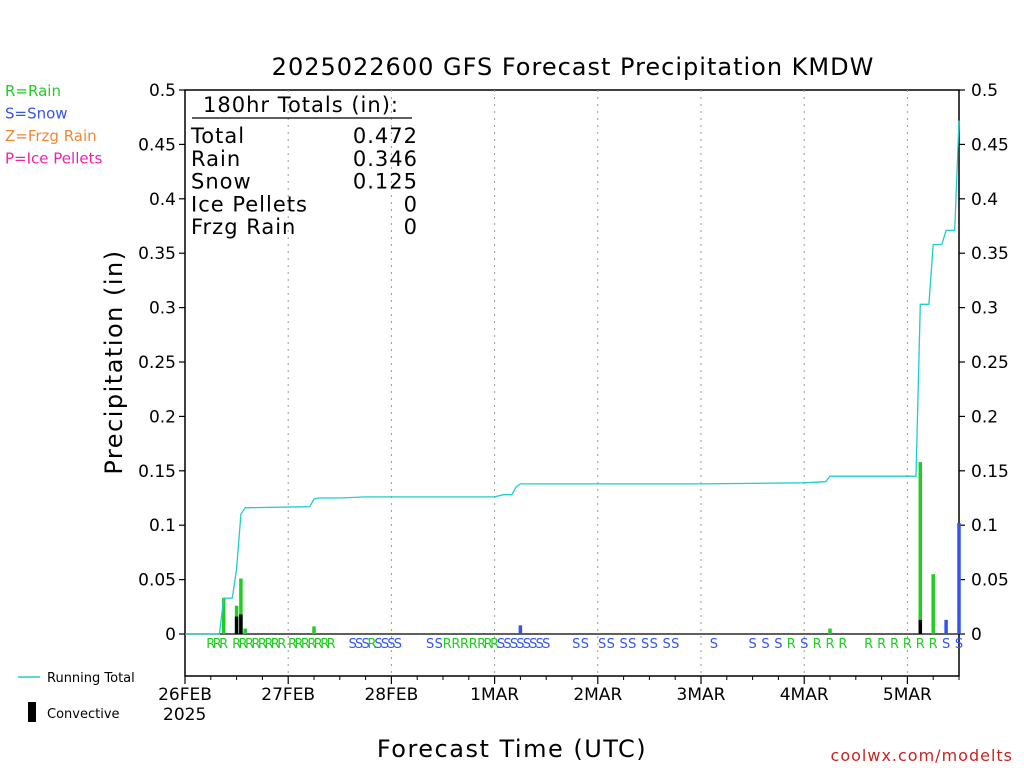 This screenshot has width=1024, height=768. What do you see at coordinates (907, 695) in the screenshot?
I see `x-tick-label-5MAR: 5MAR` at bounding box center [907, 695].